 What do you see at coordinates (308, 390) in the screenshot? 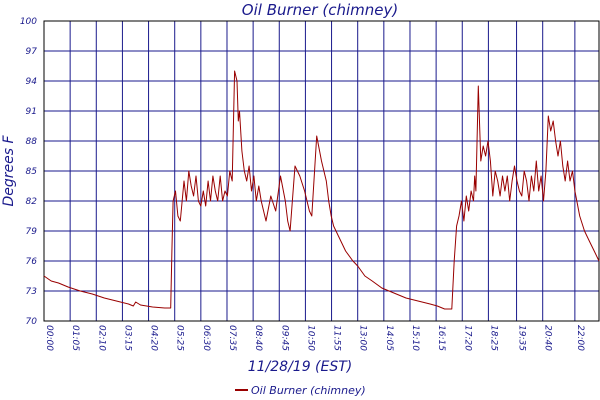
I see `legend-label: Oil Burner (chimney)` at bounding box center [308, 390].